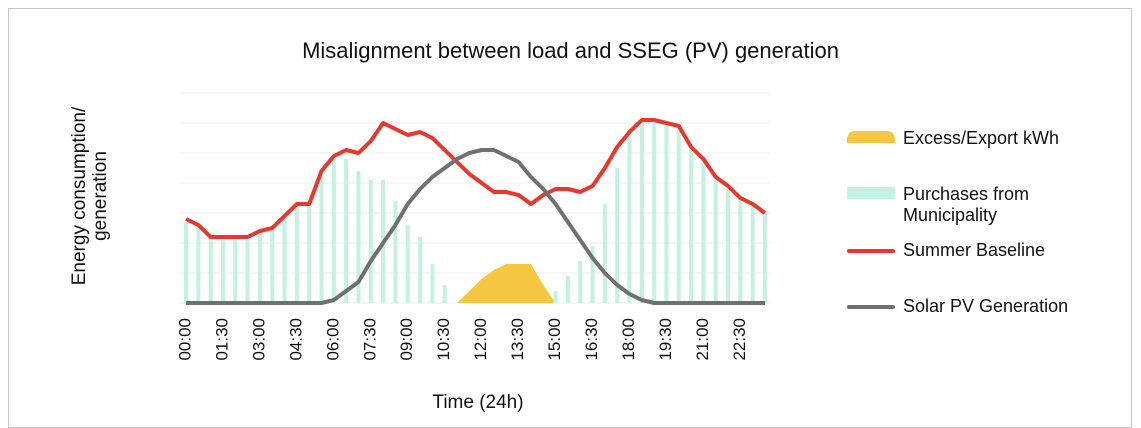 This screenshot has width=1141, height=428. What do you see at coordinates (480, 339) in the screenshot?
I see `x-tick-label: 12:00` at bounding box center [480, 339].